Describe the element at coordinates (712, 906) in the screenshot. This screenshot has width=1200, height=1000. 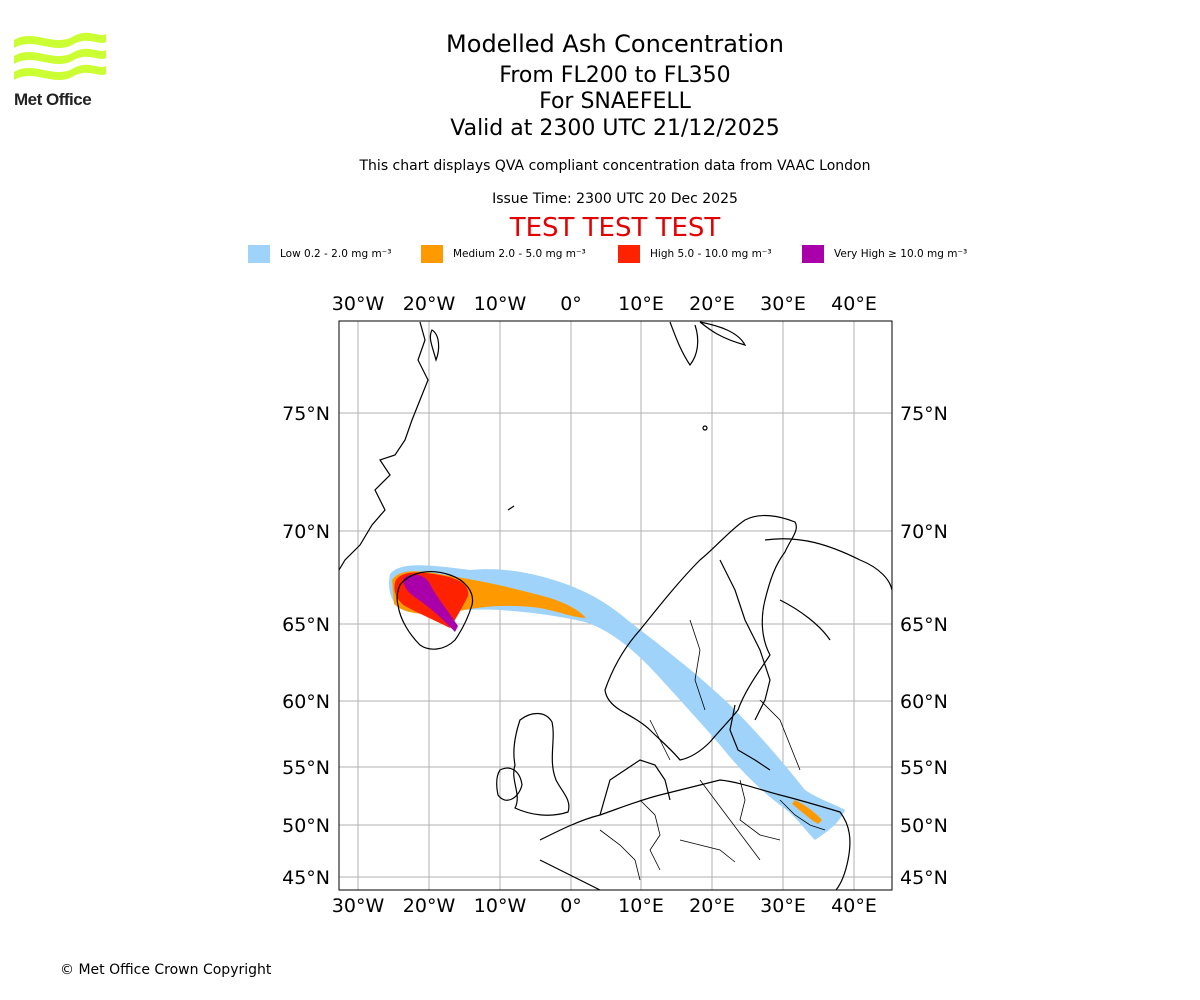
I see `lon-label-bottom: 20°E` at that location.